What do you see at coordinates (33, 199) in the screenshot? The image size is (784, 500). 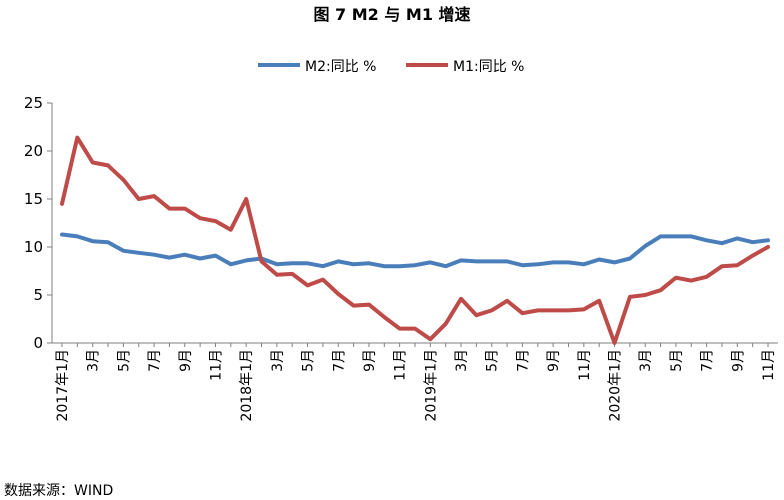 I see `y-tick-label: 15` at bounding box center [33, 199].